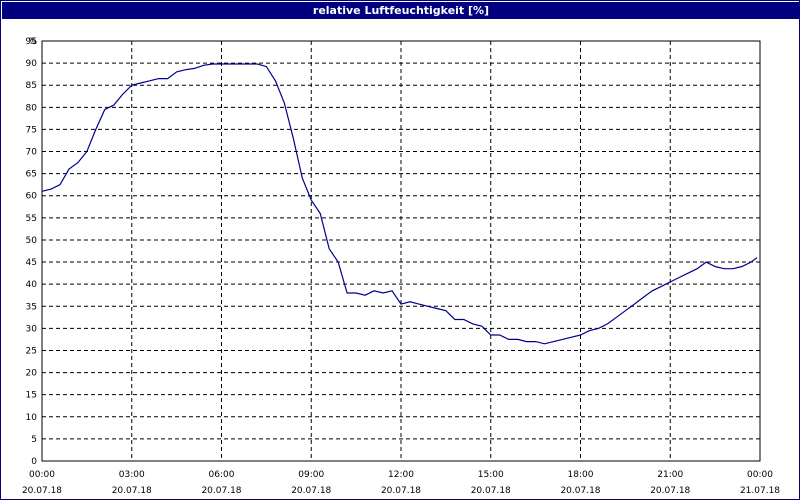 The height and width of the screenshot is (501, 800). Describe the element at coordinates (32, 285) in the screenshot. I see `y-tick-label: 40` at that location.